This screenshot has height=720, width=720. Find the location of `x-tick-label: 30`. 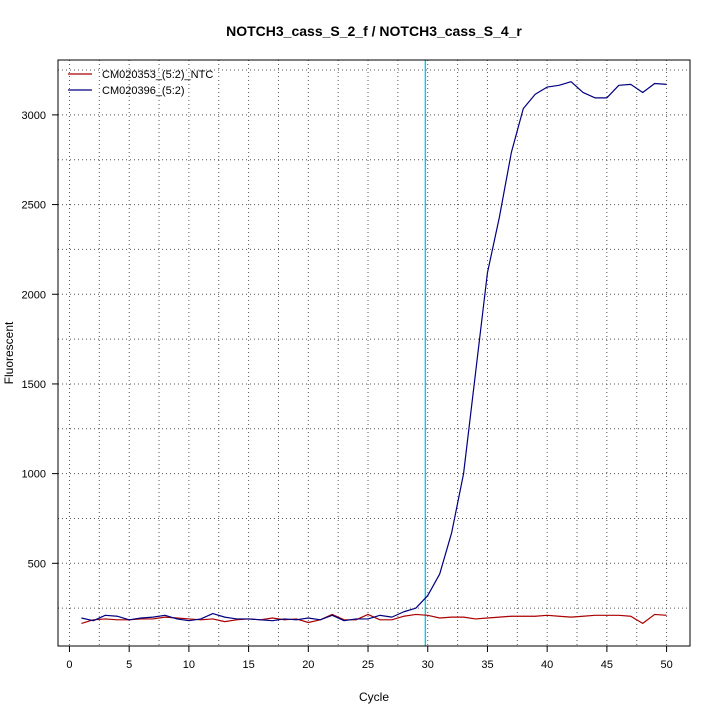

x-tick-label: 30 is located at coordinates (428, 665).